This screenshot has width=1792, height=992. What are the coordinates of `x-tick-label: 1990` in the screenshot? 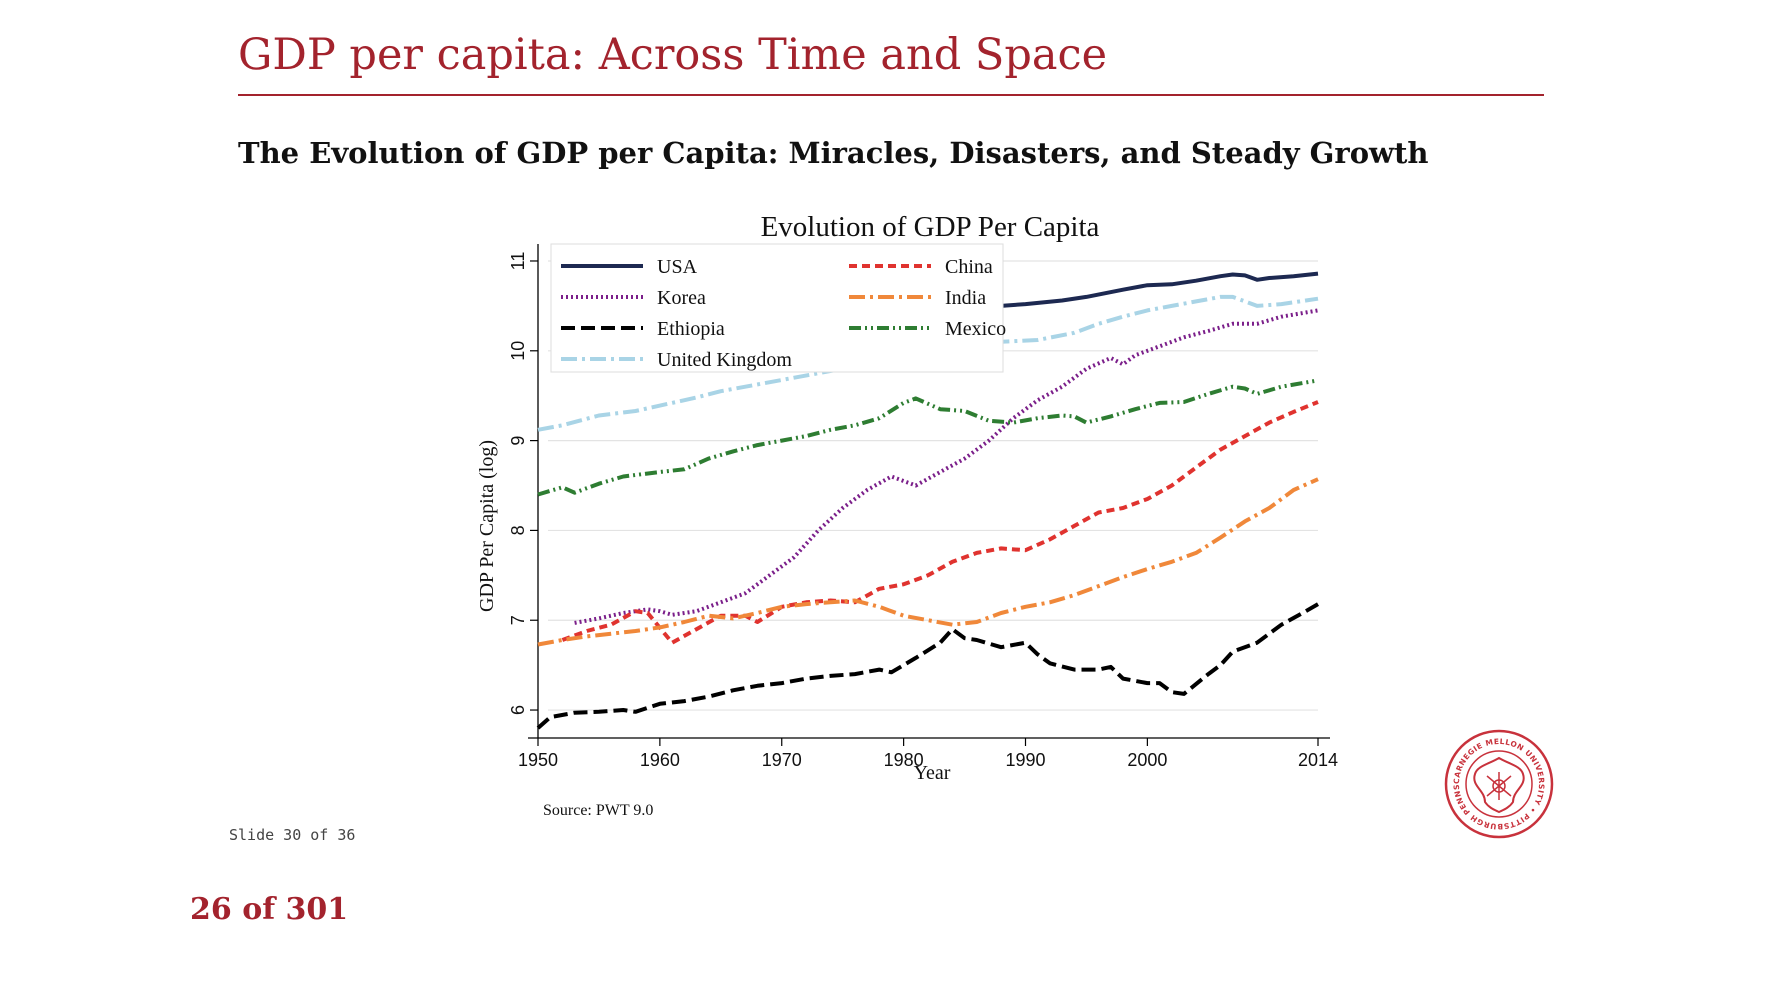 It's located at (1025, 760).